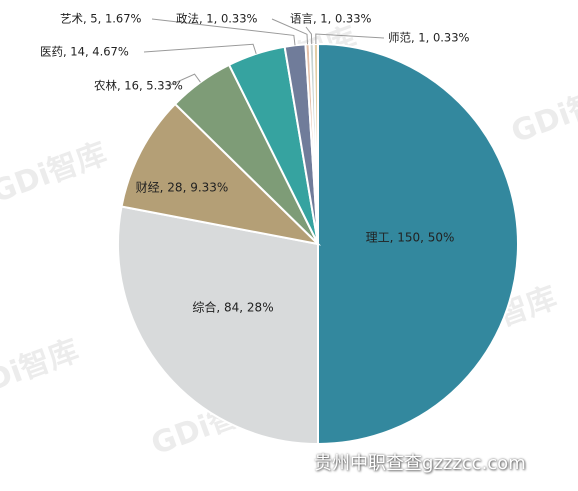 This screenshot has height=491, width=578. Describe the element at coordinates (420, 463) in the screenshot. I see `source-credit: 贵州中职查查gzzzcc.com` at that location.